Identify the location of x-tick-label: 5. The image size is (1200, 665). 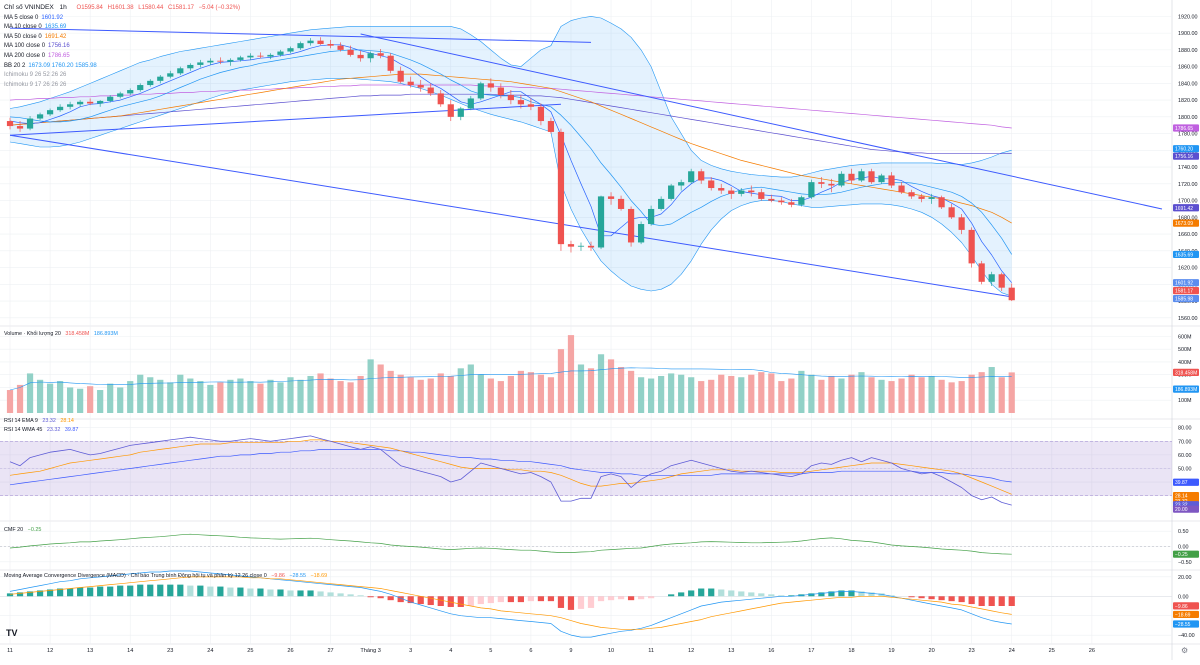
(490, 651).